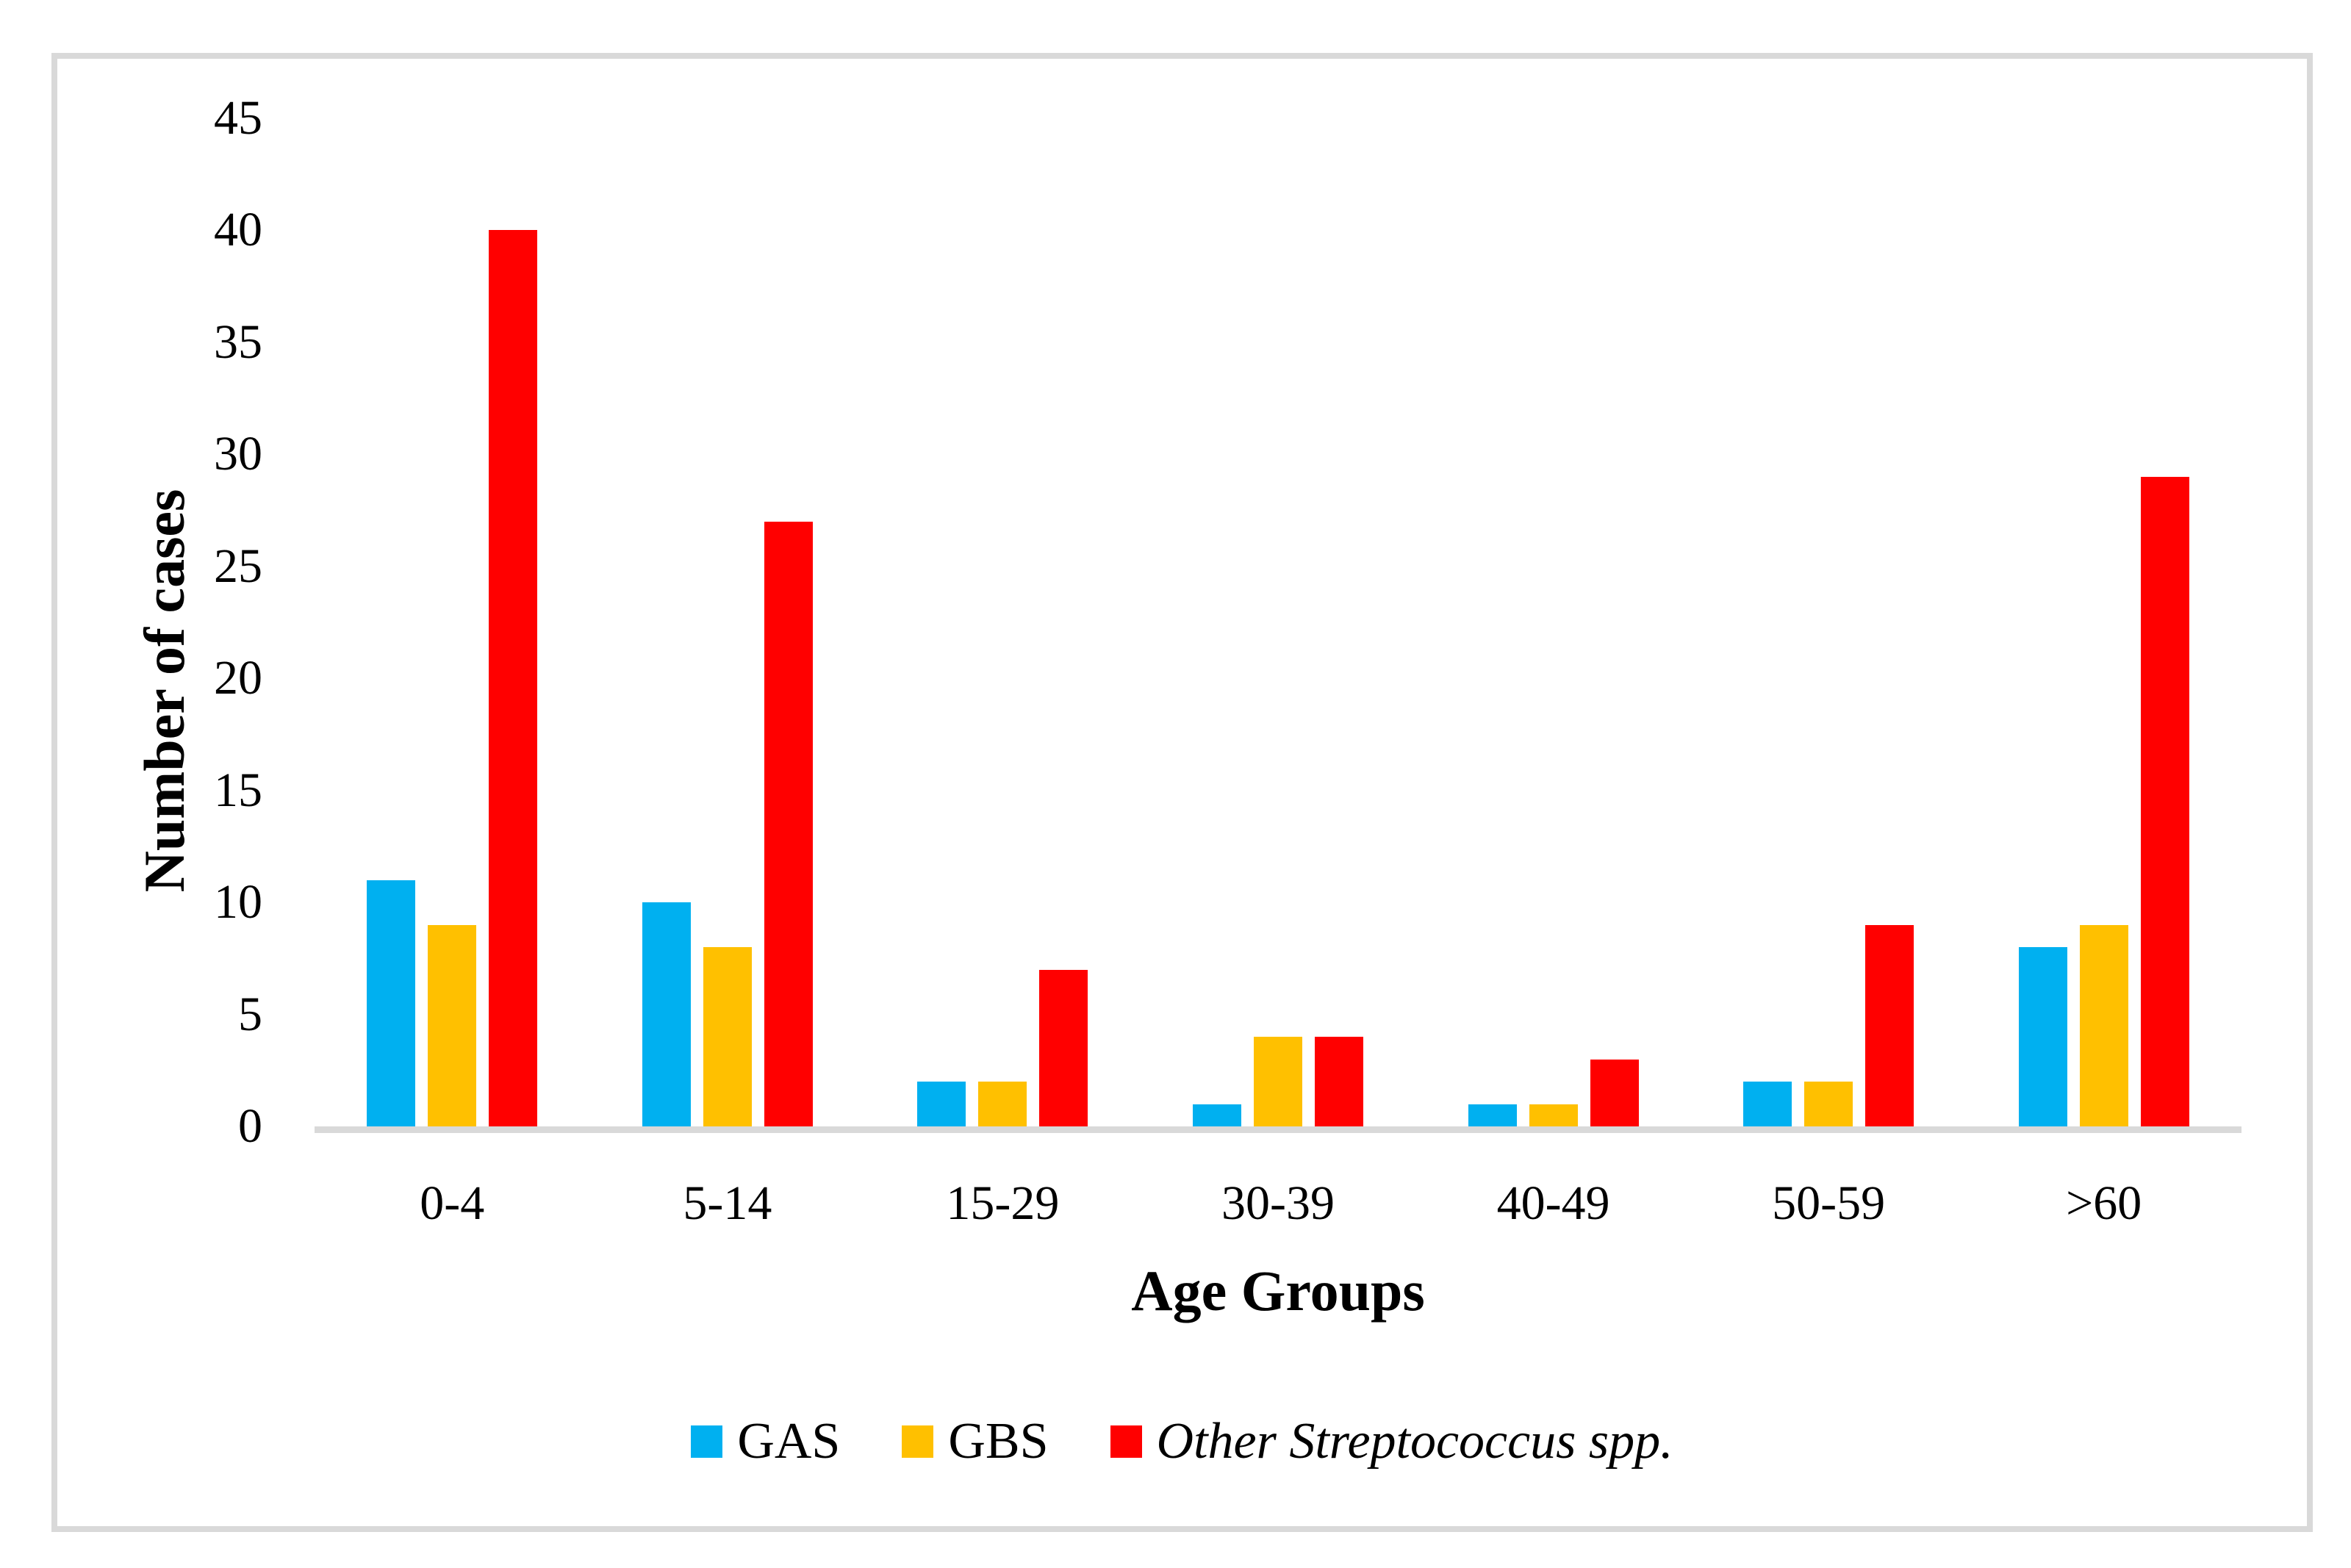 This screenshot has height=1568, width=2351. What do you see at coordinates (1278, 1130) in the screenshot?
I see `x-axis-line` at bounding box center [1278, 1130].